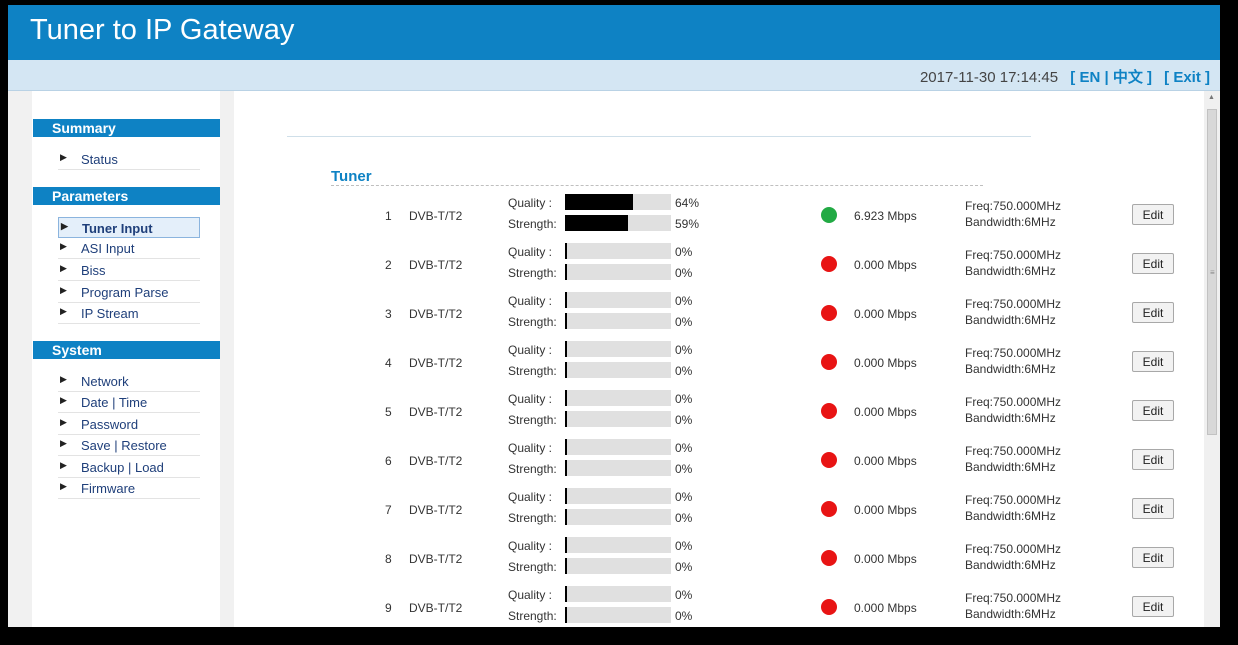 The height and width of the screenshot is (645, 1238). Describe the element at coordinates (129, 402) in the screenshot. I see `sidebar-item-date-time: ▶ Date | Time` at that location.